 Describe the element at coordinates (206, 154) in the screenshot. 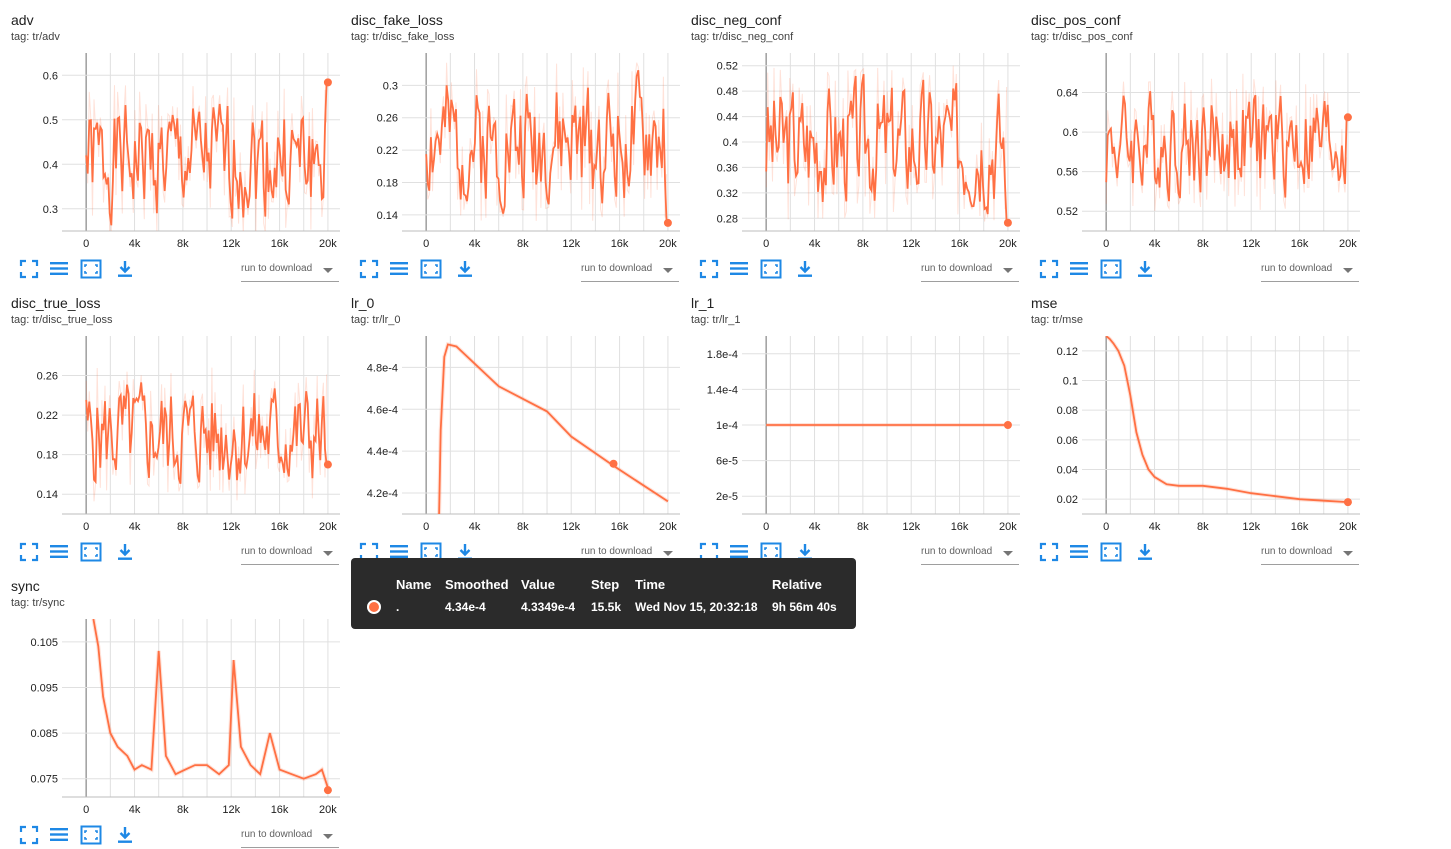

I see `smoothed-series-line` at that location.